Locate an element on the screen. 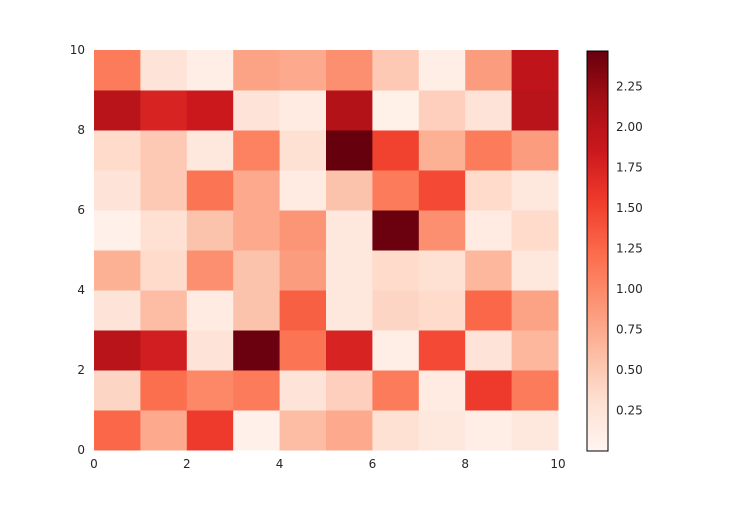 The height and width of the screenshot is (518, 748). heatmap-cell-r7-c3 is located at coordinates (257, 150).